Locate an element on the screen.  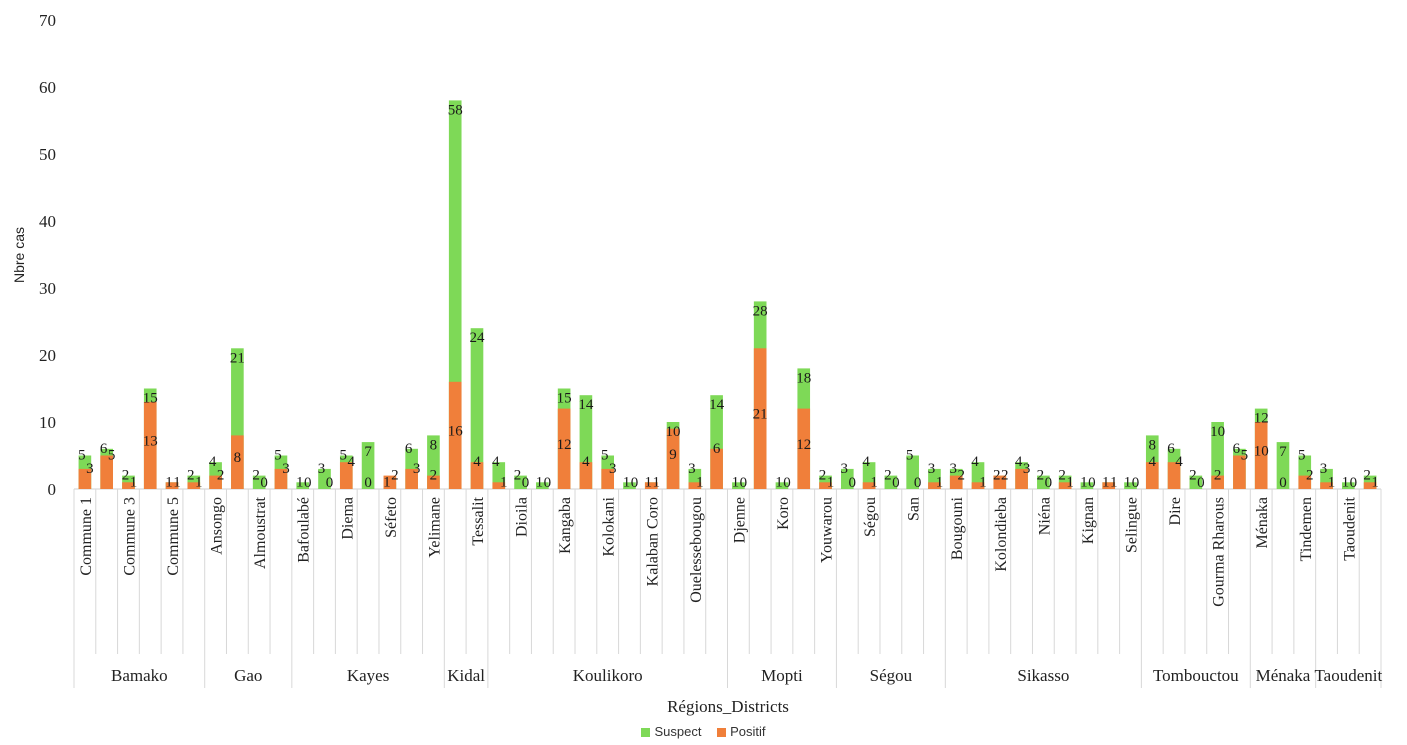
data-label-positif: 6 is located at coordinates (717, 449).